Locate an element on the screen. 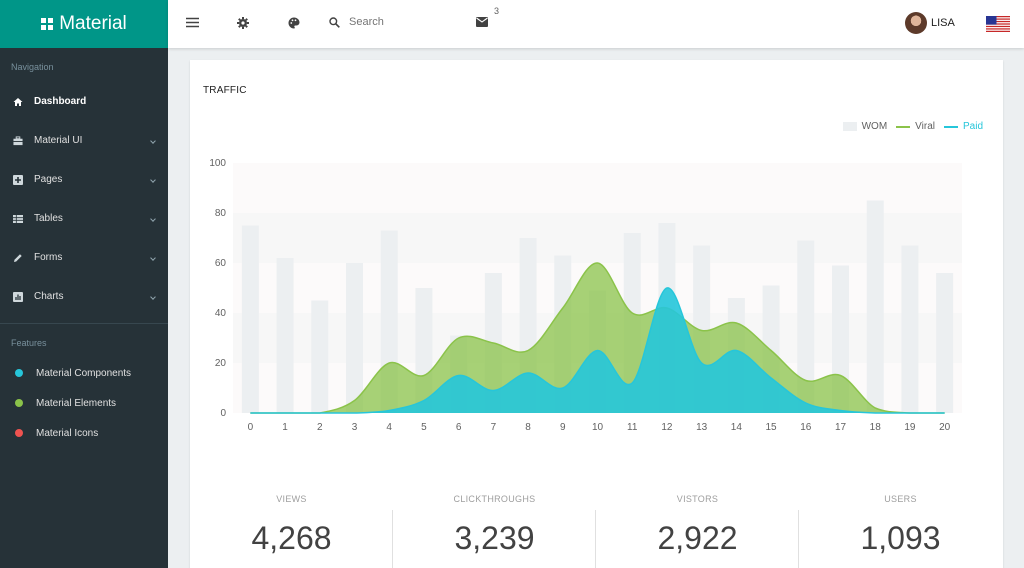 This screenshot has width=1024, height=568. legend-item-viral: Viral is located at coordinates (915, 126).